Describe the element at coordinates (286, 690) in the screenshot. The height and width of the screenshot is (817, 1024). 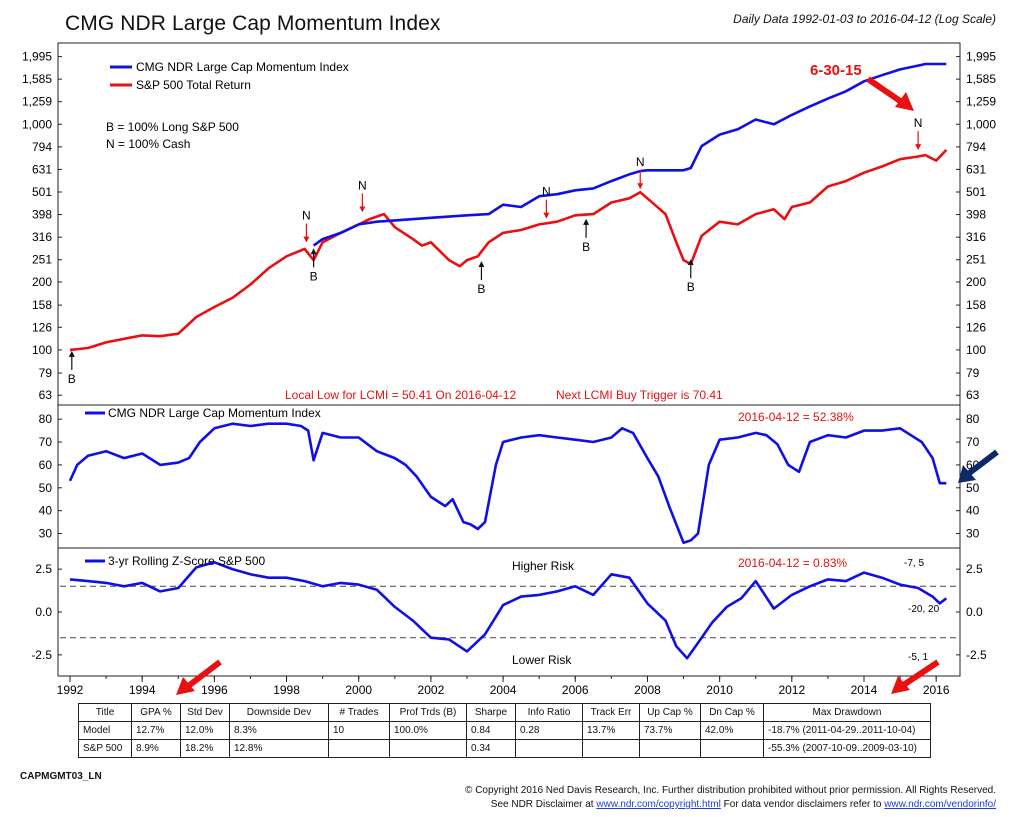
I see `x-tick-label: 1998` at that location.